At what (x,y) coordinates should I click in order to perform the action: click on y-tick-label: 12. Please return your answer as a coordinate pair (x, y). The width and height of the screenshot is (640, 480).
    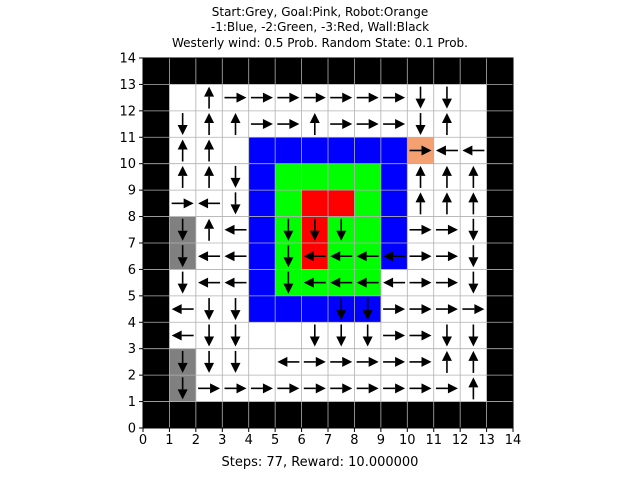
    Looking at the image, I should click on (127, 111).